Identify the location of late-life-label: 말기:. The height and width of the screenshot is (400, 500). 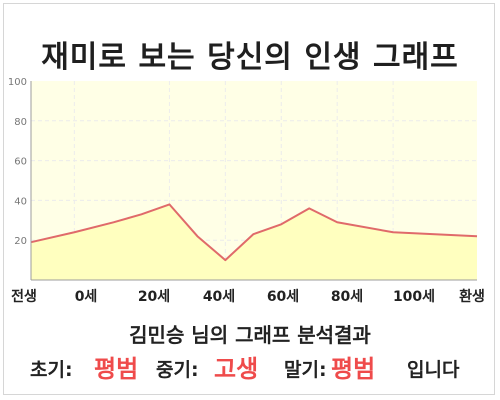
(305, 370).